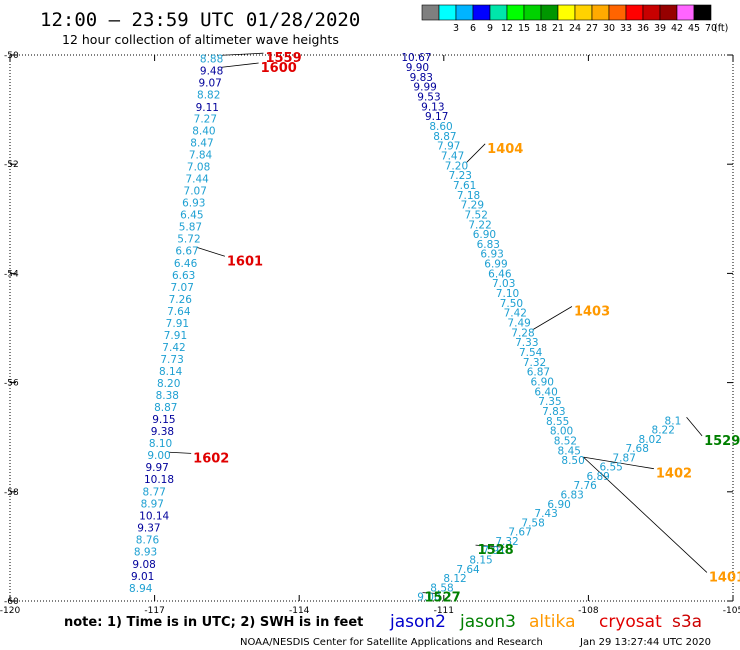  I want to click on swh-value: 7.50, so click(511, 304).